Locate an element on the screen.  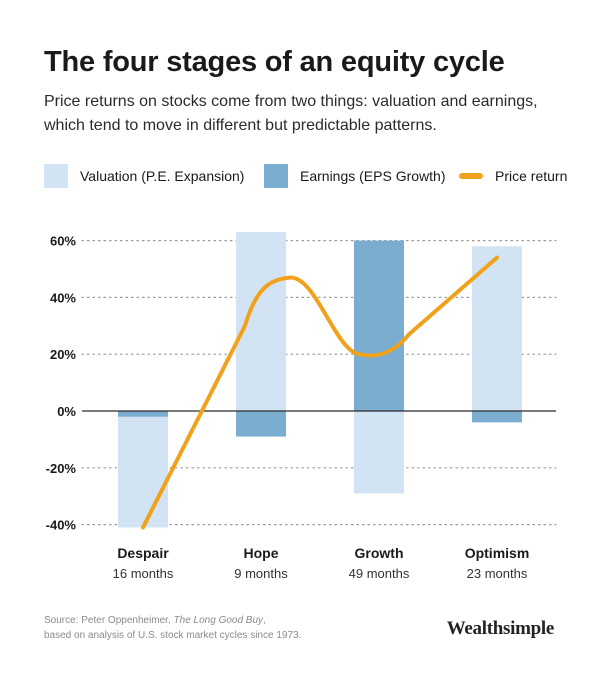
duration-label: 16 months is located at coordinates (143, 573).